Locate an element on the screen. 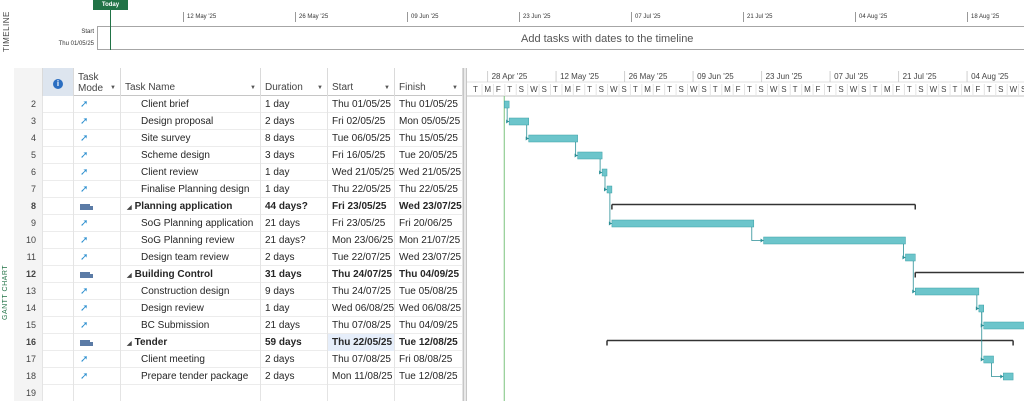  cell-num: 14 is located at coordinates (28, 308).